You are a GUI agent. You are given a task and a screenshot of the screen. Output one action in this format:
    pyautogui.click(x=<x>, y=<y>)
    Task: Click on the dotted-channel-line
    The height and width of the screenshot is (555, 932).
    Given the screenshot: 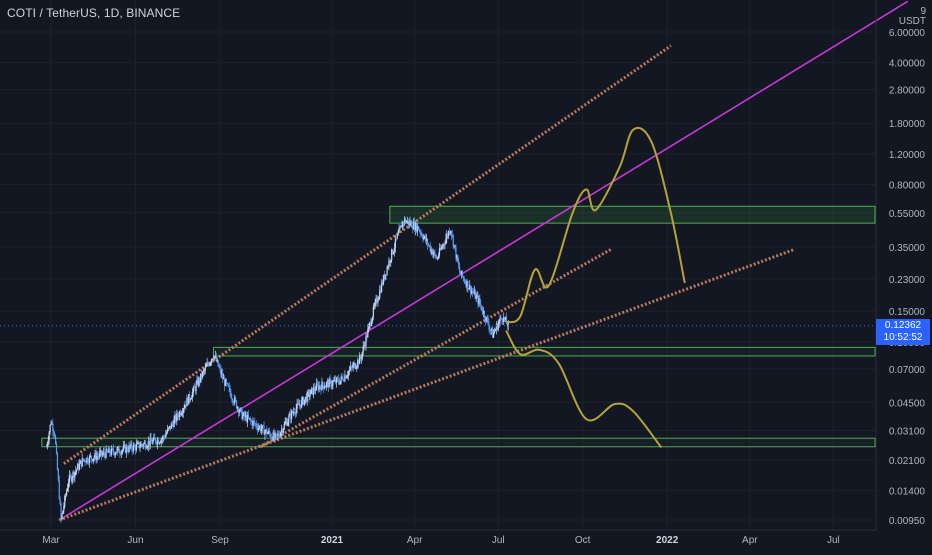 What is the action you would take?
    pyautogui.click(x=435, y=348)
    